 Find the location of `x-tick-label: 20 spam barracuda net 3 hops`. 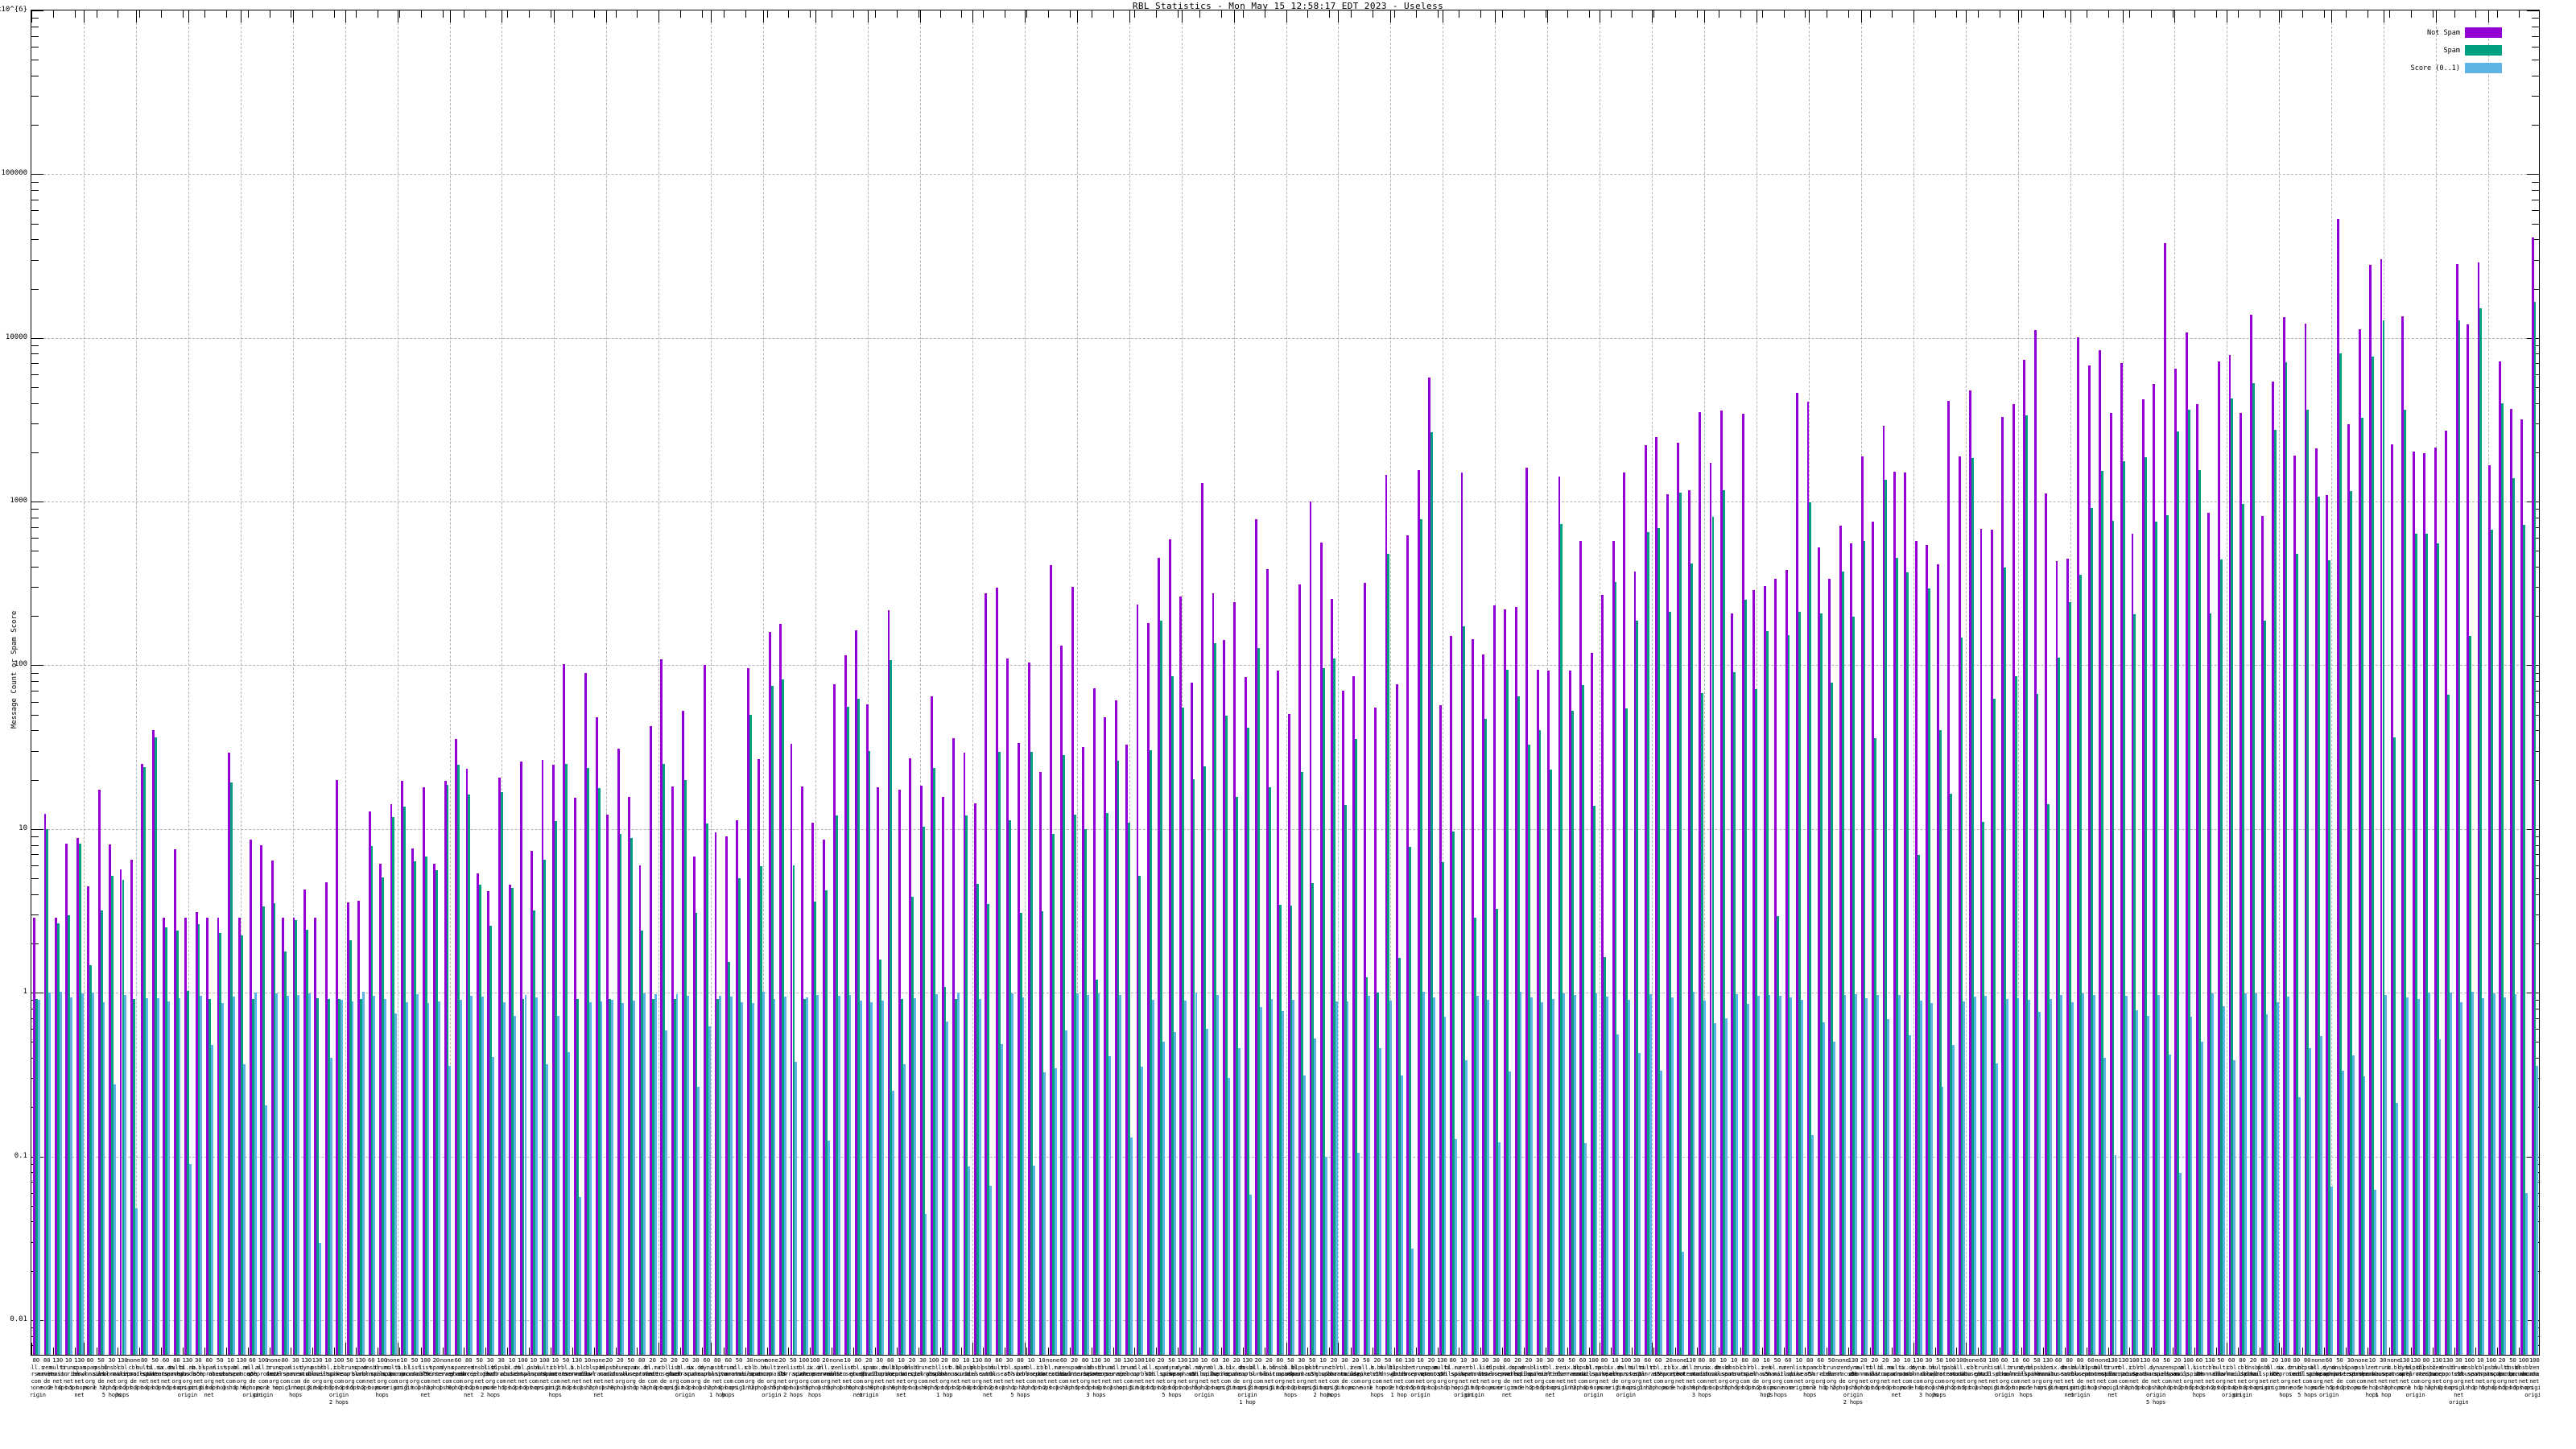

x-tick-label: 20 spam barracuda net 3 hops is located at coordinates (1074, 1374).